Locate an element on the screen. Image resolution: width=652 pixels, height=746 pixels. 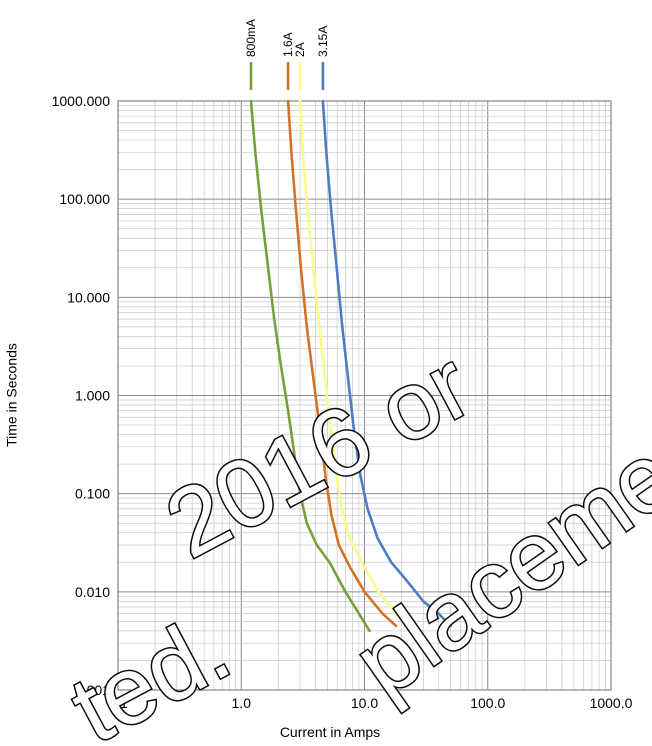
x-tick-label: 100.0 is located at coordinates (487, 703).